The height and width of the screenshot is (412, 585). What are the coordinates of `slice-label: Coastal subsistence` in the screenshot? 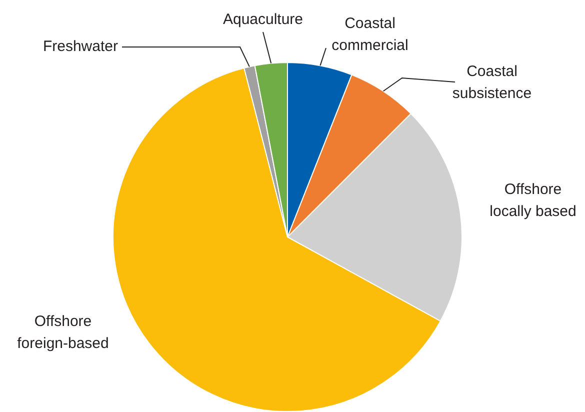 It's located at (492, 82).